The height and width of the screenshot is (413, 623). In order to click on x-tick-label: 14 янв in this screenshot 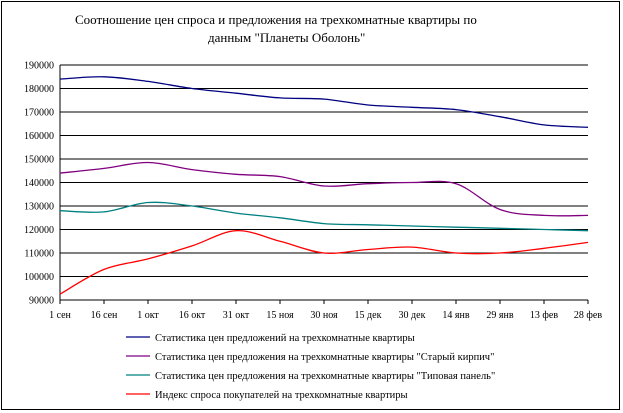, I will do `click(455, 315)`.